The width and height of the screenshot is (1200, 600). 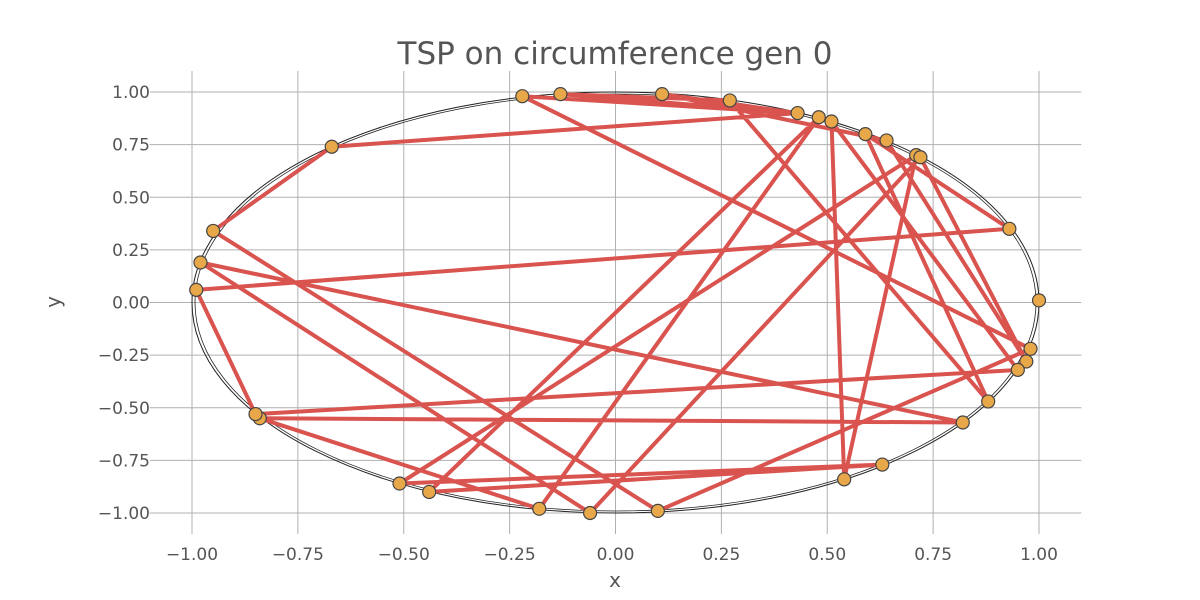 What do you see at coordinates (131, 198) in the screenshot?
I see `y-tick-label: 0.50` at bounding box center [131, 198].